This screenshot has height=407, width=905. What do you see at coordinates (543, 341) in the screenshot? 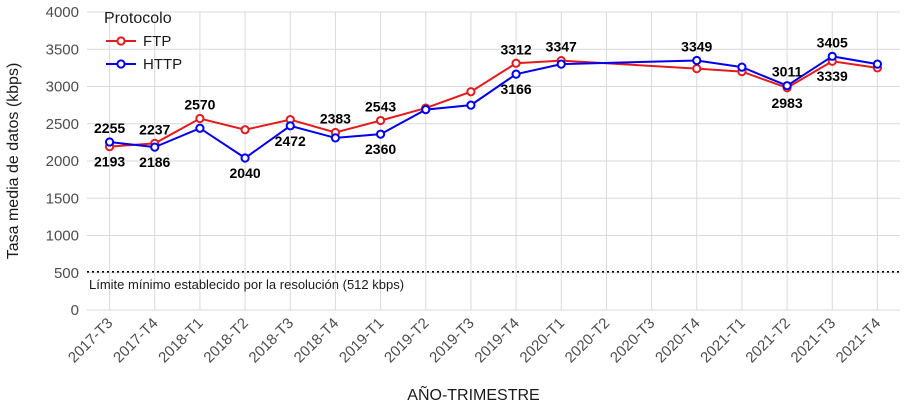
I see `x-tick-label: 2020-T1` at bounding box center [543, 341].